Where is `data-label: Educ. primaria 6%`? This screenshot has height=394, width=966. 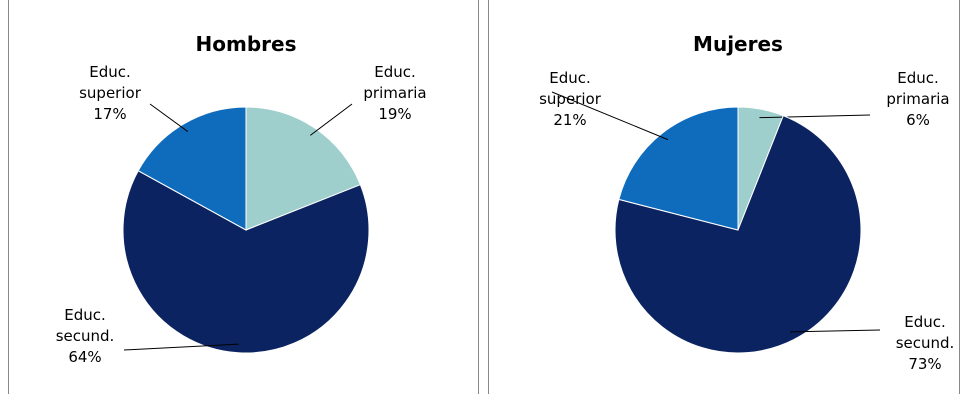 data-label: Educ. primaria 6% is located at coordinates (918, 99).